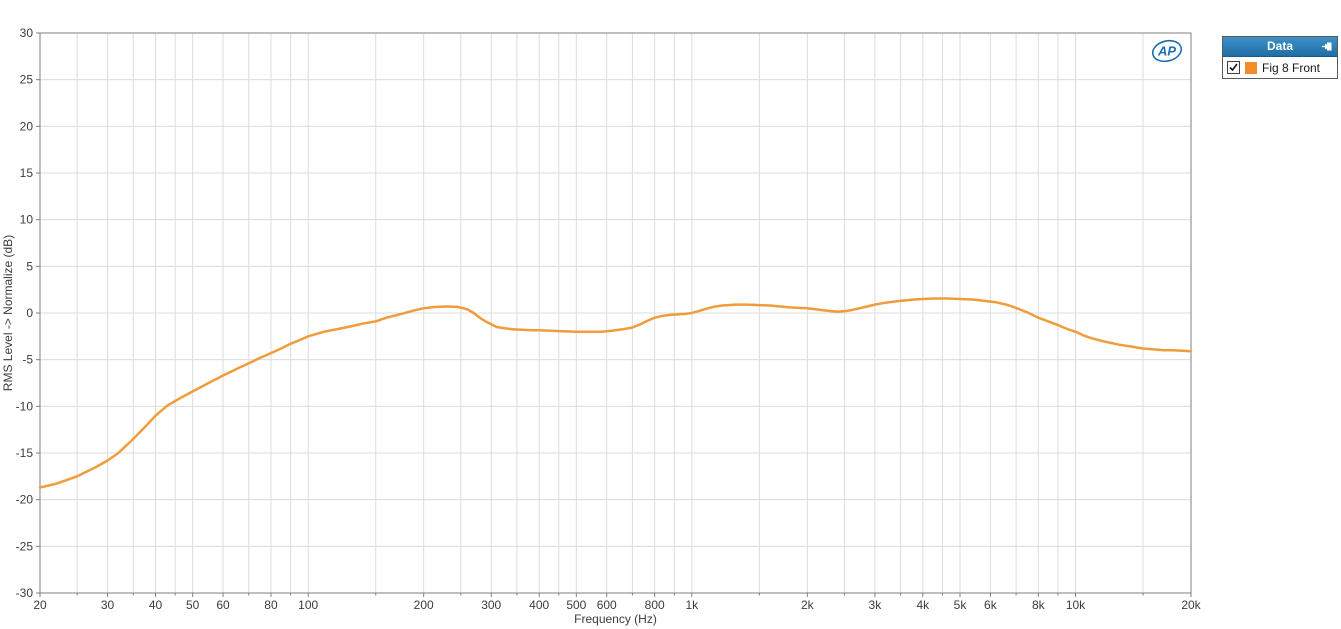  What do you see at coordinates (424, 605) in the screenshot?
I see `x-tick-label: 200` at bounding box center [424, 605].